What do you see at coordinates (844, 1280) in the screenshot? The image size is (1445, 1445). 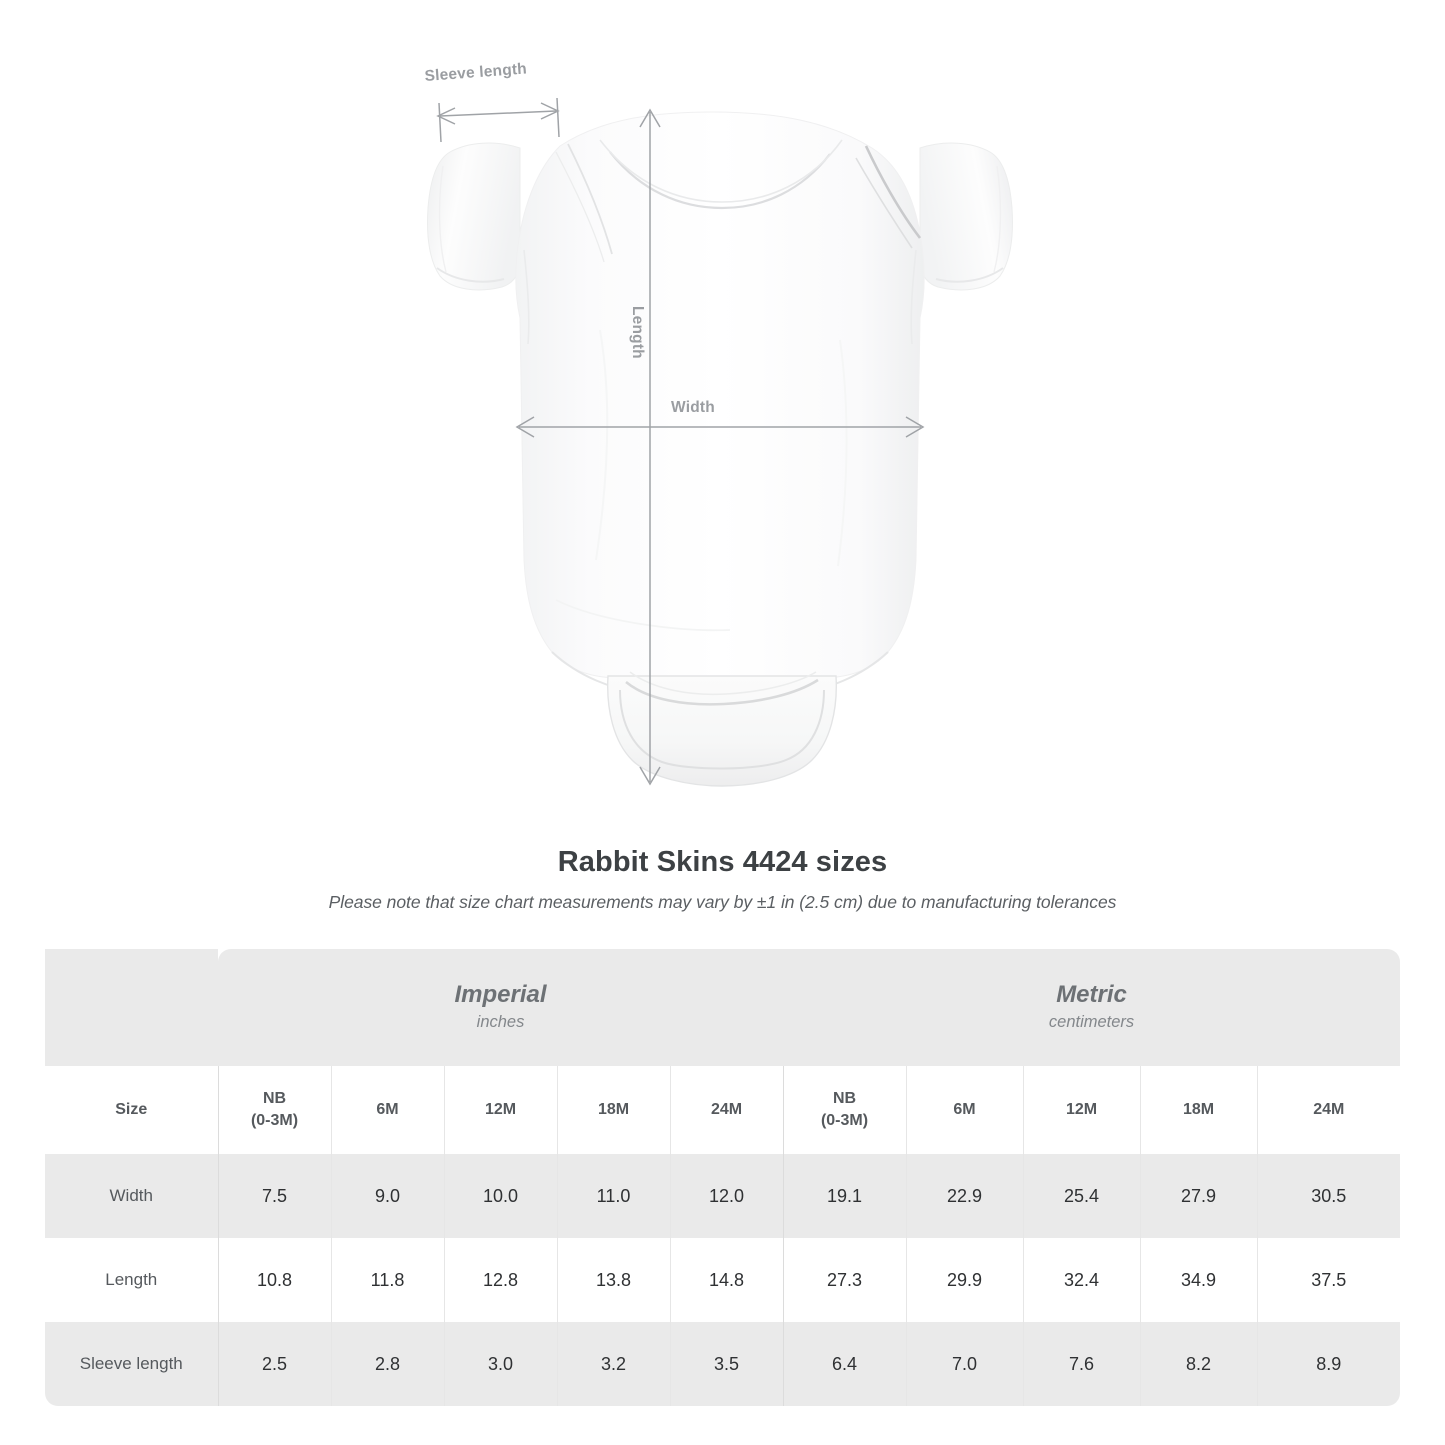 I see `cell-length-metric-nb: 27.3` at bounding box center [844, 1280].